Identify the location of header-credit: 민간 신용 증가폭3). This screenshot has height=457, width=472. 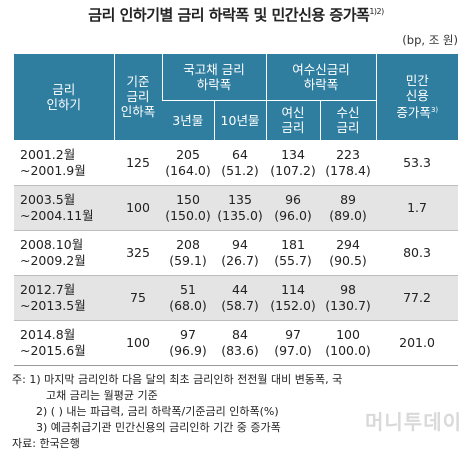
(417, 97).